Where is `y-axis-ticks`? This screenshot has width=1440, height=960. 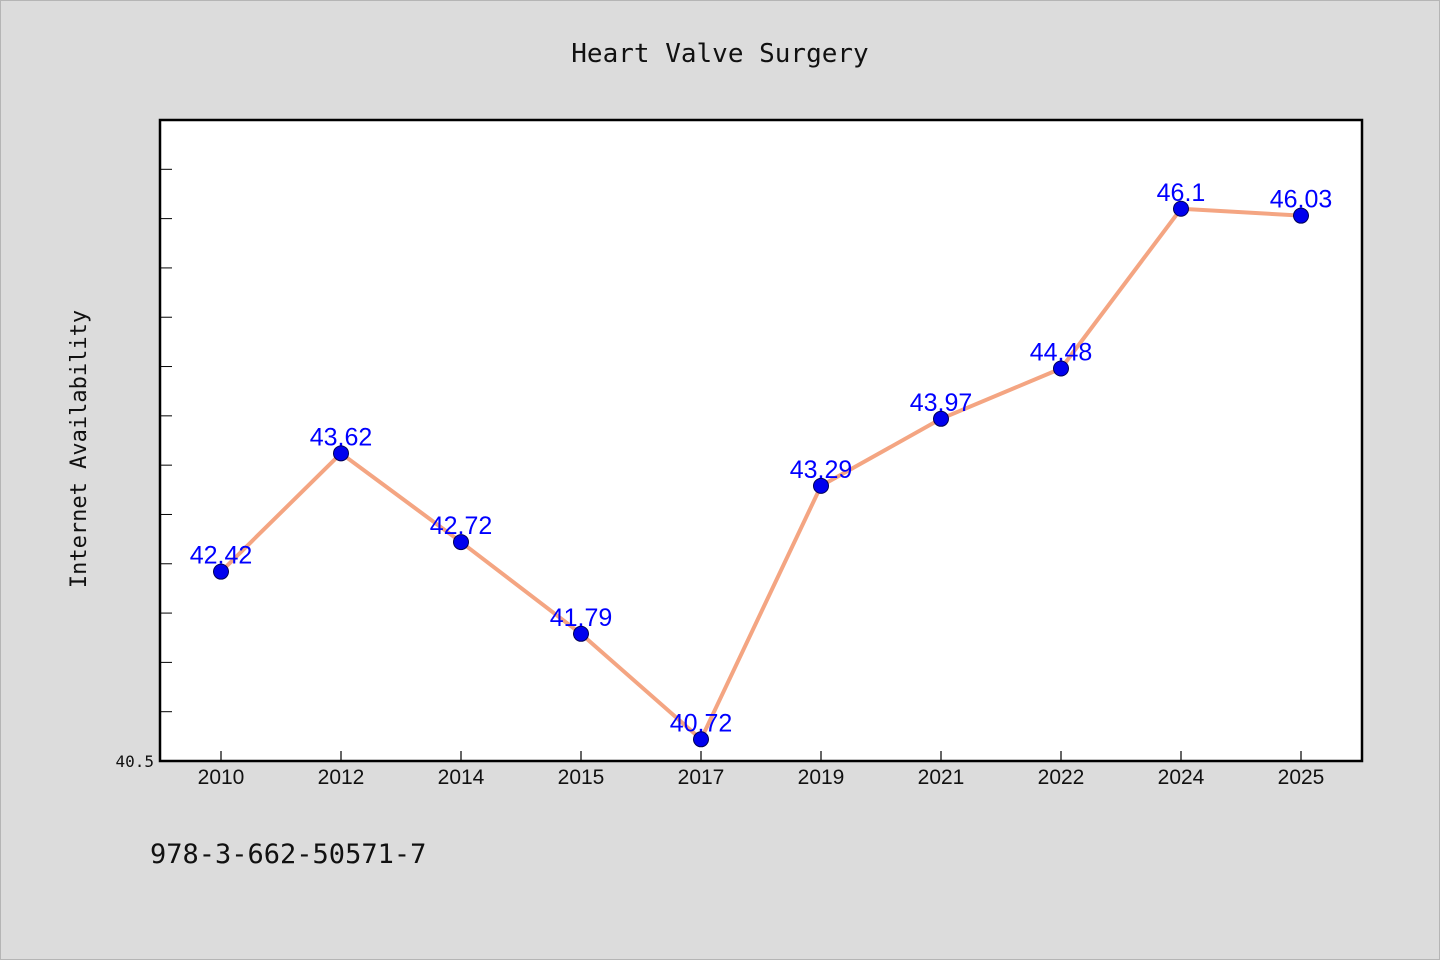
y-axis-ticks is located at coordinates (166, 440).